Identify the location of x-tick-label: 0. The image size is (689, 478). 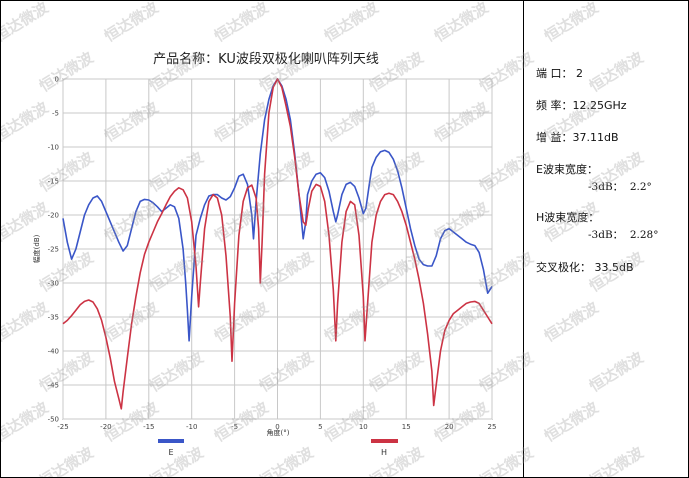
(277, 427).